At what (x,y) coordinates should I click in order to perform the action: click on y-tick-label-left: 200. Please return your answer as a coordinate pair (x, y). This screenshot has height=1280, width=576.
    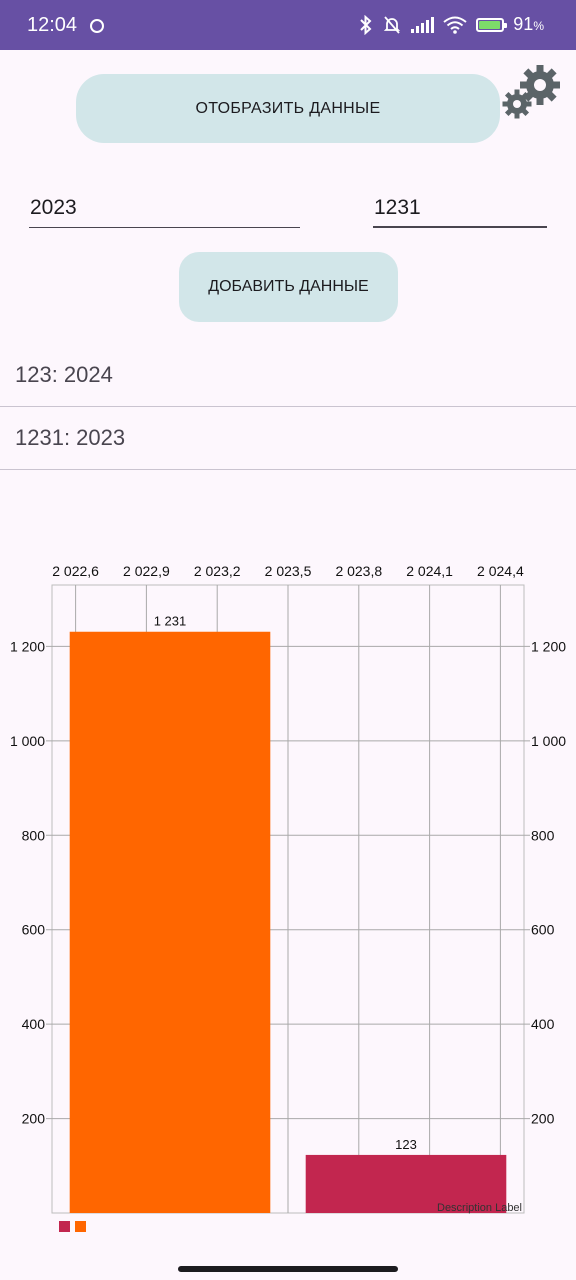
    Looking at the image, I should click on (34, 1119).